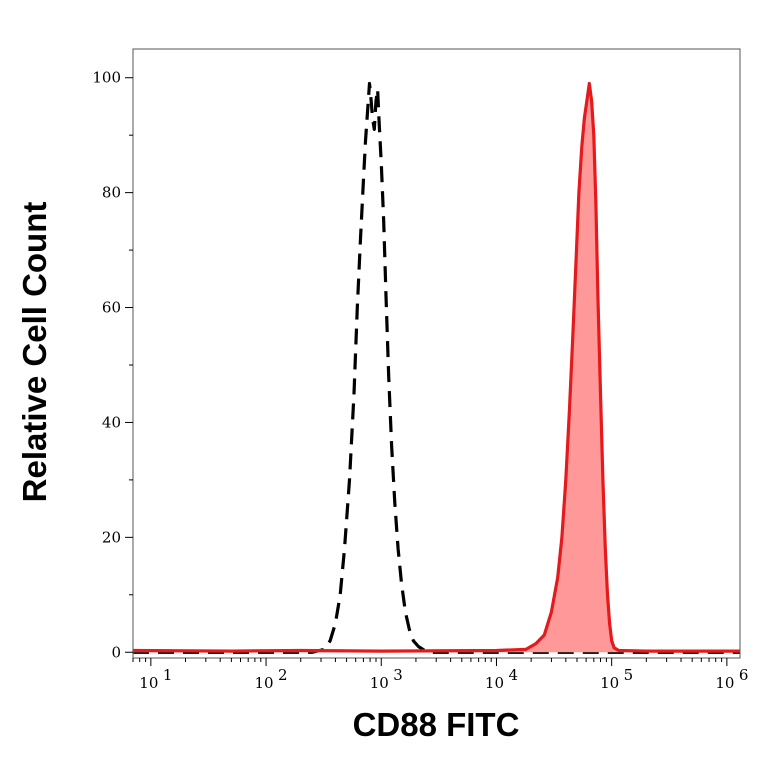  What do you see at coordinates (111, 193) in the screenshot?
I see `y-tick-label-4: 80` at bounding box center [111, 193].